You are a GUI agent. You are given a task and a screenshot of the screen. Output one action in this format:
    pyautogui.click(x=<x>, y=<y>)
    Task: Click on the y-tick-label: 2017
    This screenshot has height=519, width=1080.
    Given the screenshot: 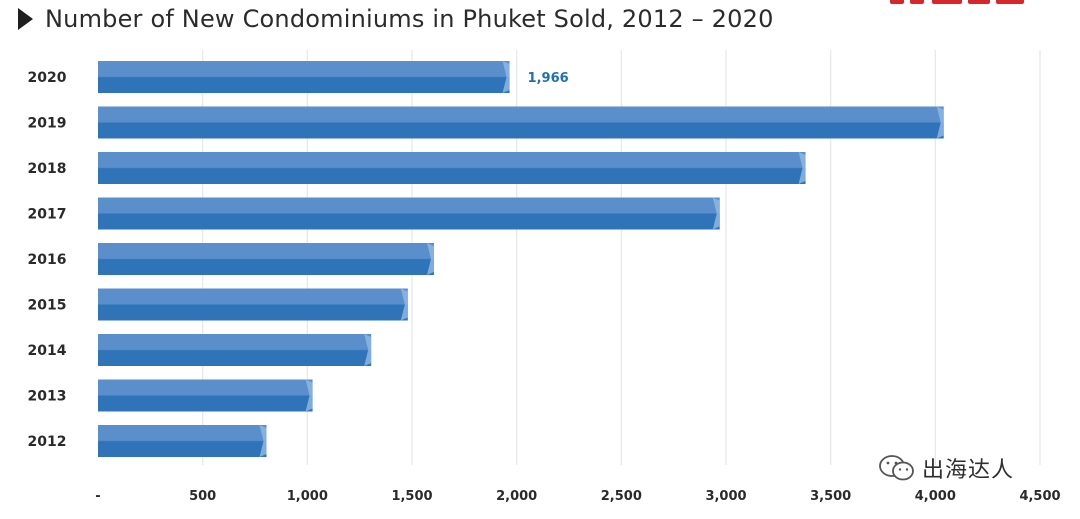 What is the action you would take?
    pyautogui.click(x=47, y=215)
    